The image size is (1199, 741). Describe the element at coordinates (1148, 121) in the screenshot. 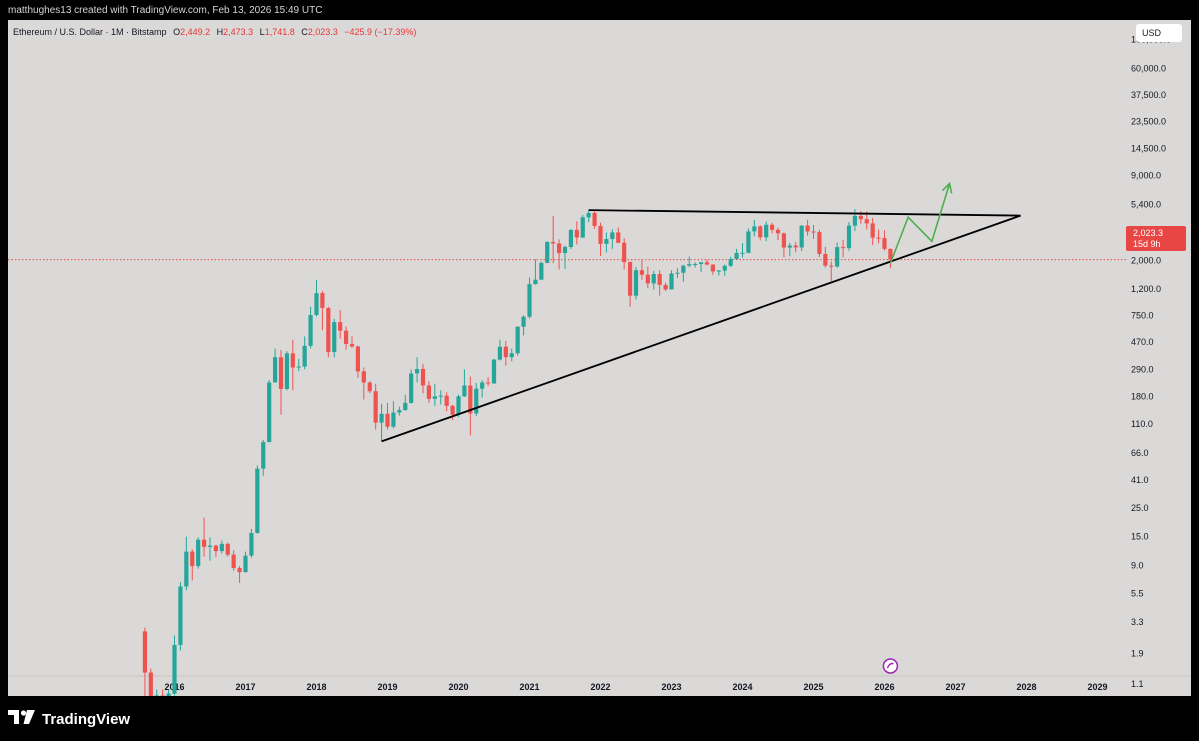

I see `y-tick-label: 23,500.0` at that location.